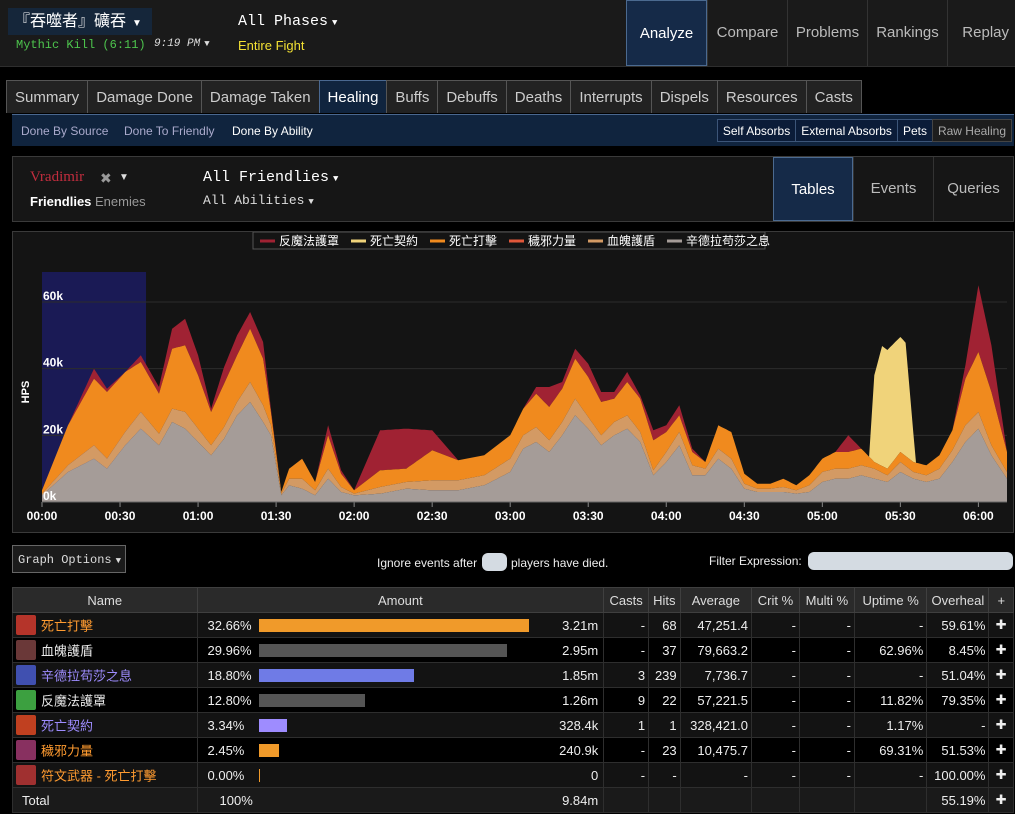 This screenshot has width=1015, height=814. What do you see at coordinates (229, 675) in the screenshot?
I see `amount-percent: 18.80%` at bounding box center [229, 675].